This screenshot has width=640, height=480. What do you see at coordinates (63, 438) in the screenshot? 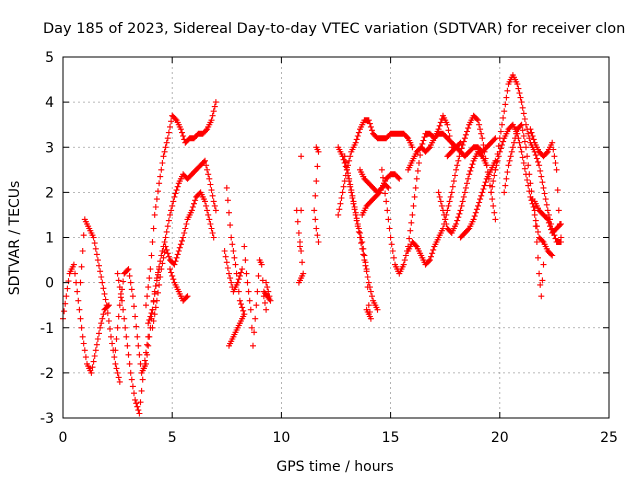
I see `x-tick-label: 0` at bounding box center [63, 438].